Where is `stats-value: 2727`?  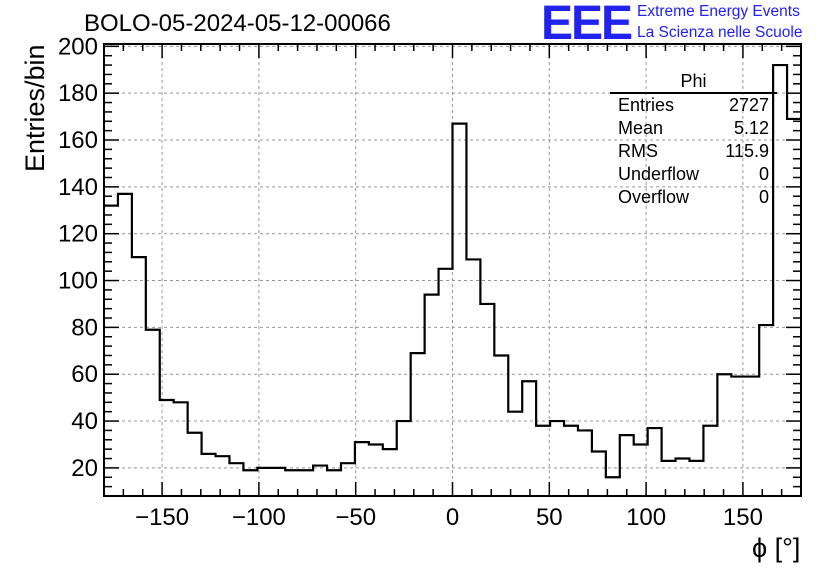
stats-value: 2727 is located at coordinates (748, 105).